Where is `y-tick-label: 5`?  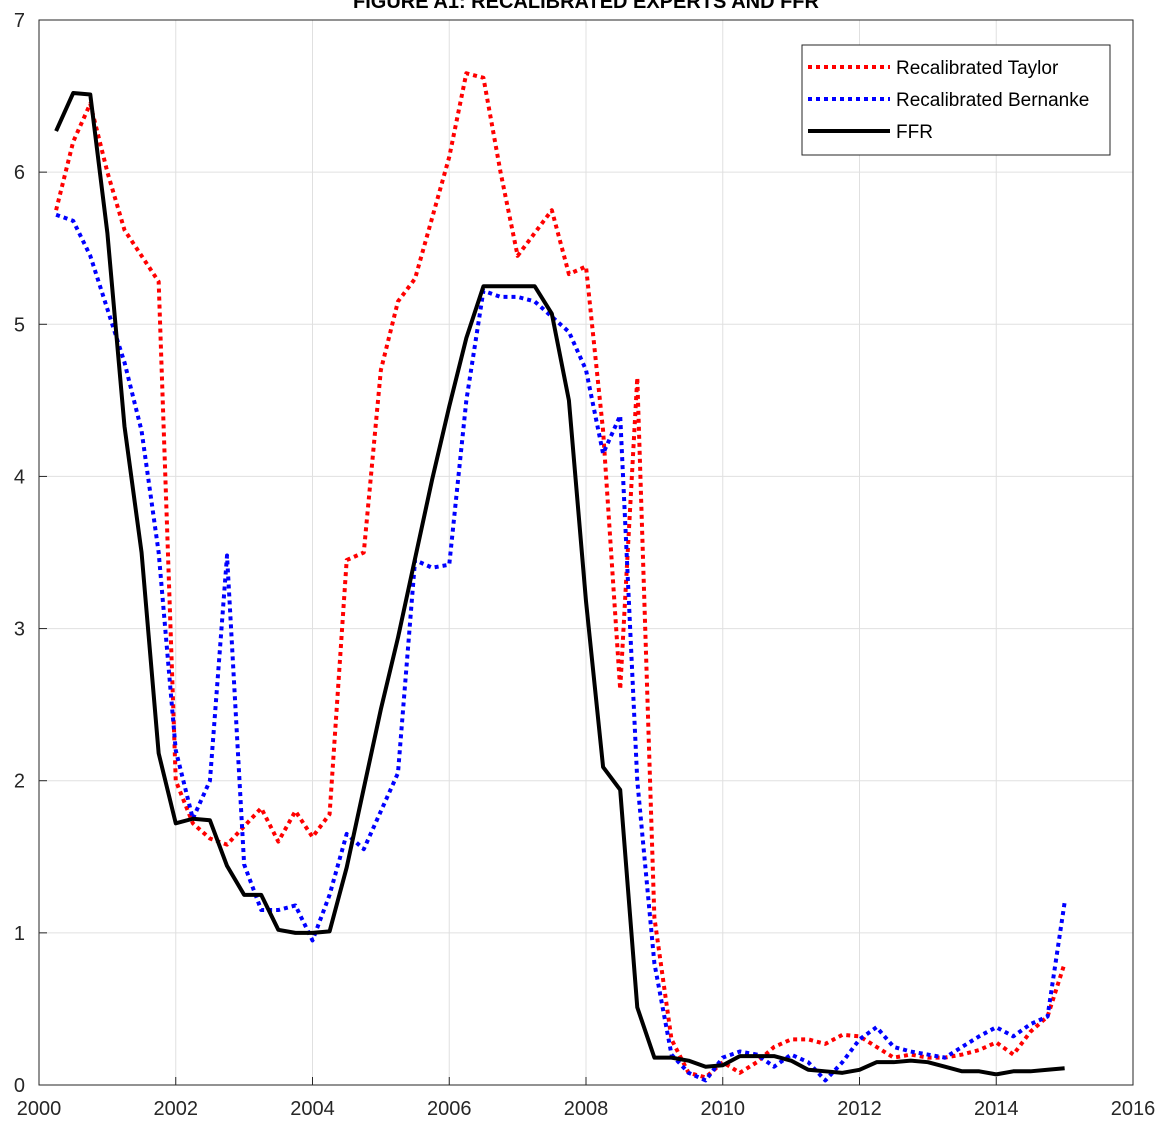
y-tick-label: 5 is located at coordinates (19, 325).